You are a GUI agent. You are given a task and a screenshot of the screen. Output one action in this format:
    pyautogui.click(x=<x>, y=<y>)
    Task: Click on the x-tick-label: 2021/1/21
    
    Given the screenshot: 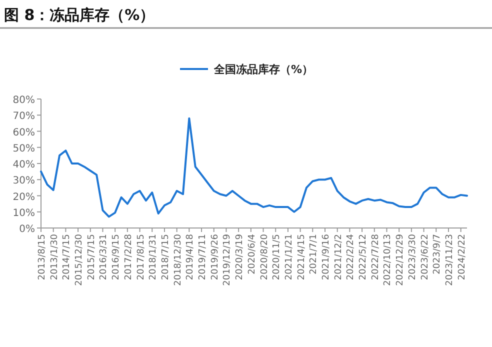 What is the action you would take?
    pyautogui.click(x=289, y=257)
    